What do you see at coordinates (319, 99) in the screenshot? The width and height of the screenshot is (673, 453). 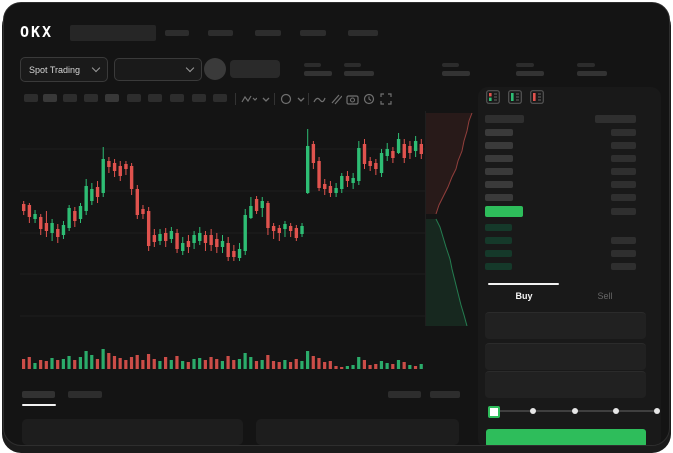 I see `line-tool-icon` at bounding box center [319, 99].